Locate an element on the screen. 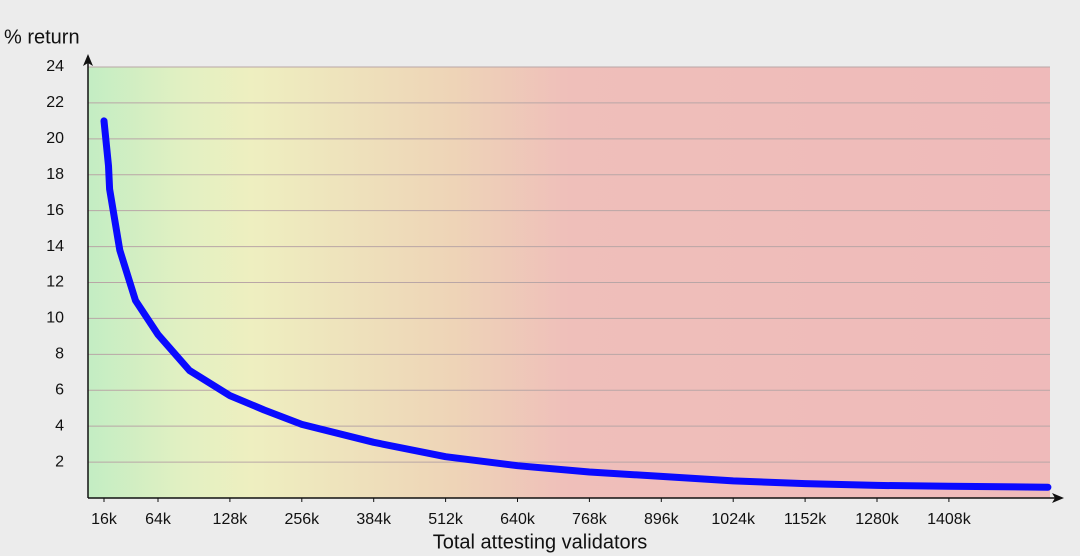  y-axis-arrow is located at coordinates (88, 60).